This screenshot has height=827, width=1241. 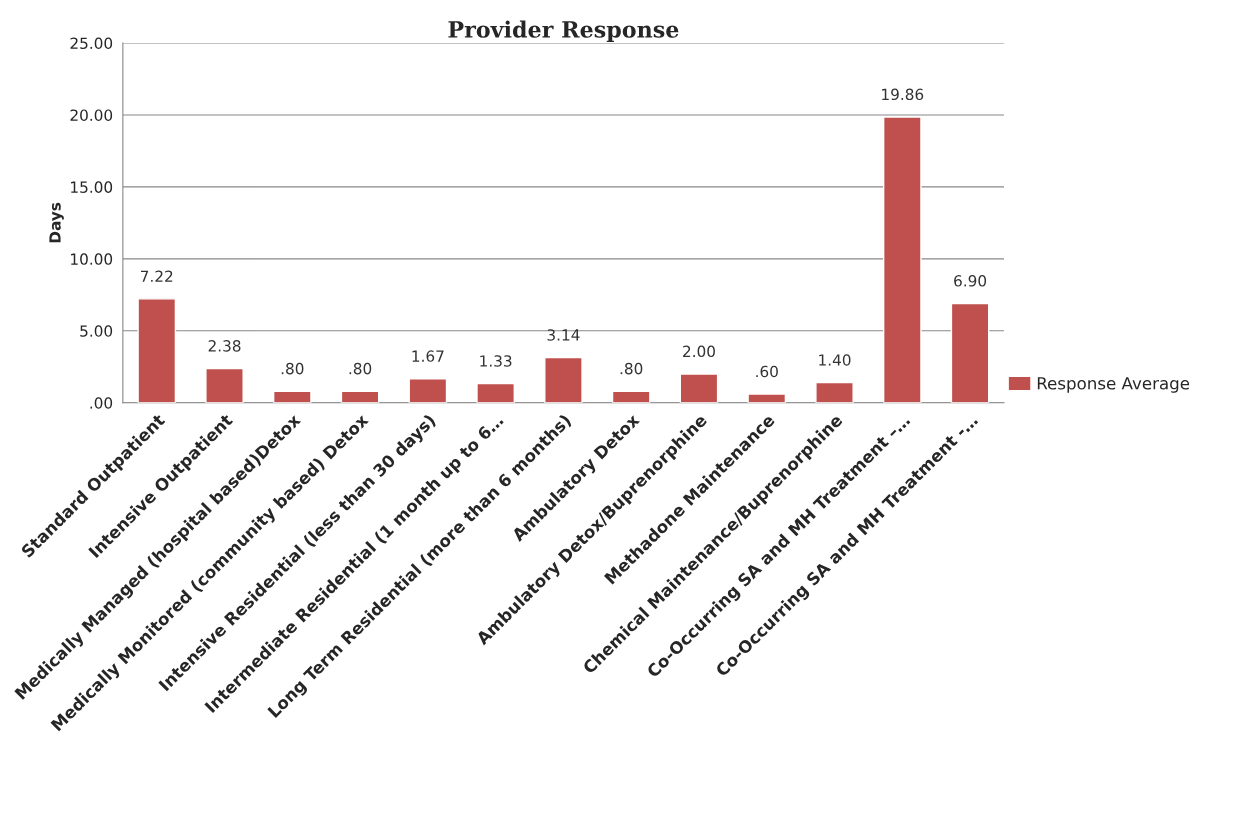 What do you see at coordinates (91, 43) in the screenshot?
I see `y-tick-label: 25.00` at bounding box center [91, 43].